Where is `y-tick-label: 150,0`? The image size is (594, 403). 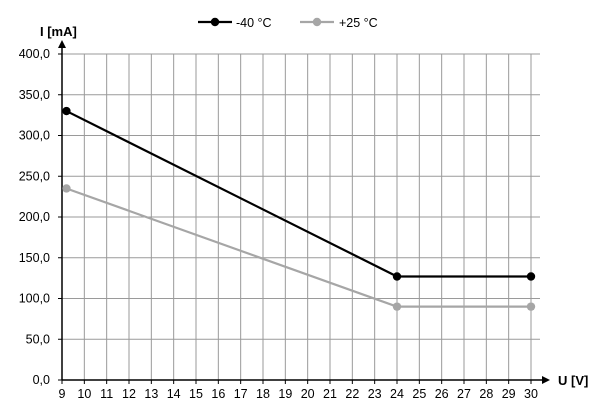 y-tick-label: 150,0 is located at coordinates (34, 258).